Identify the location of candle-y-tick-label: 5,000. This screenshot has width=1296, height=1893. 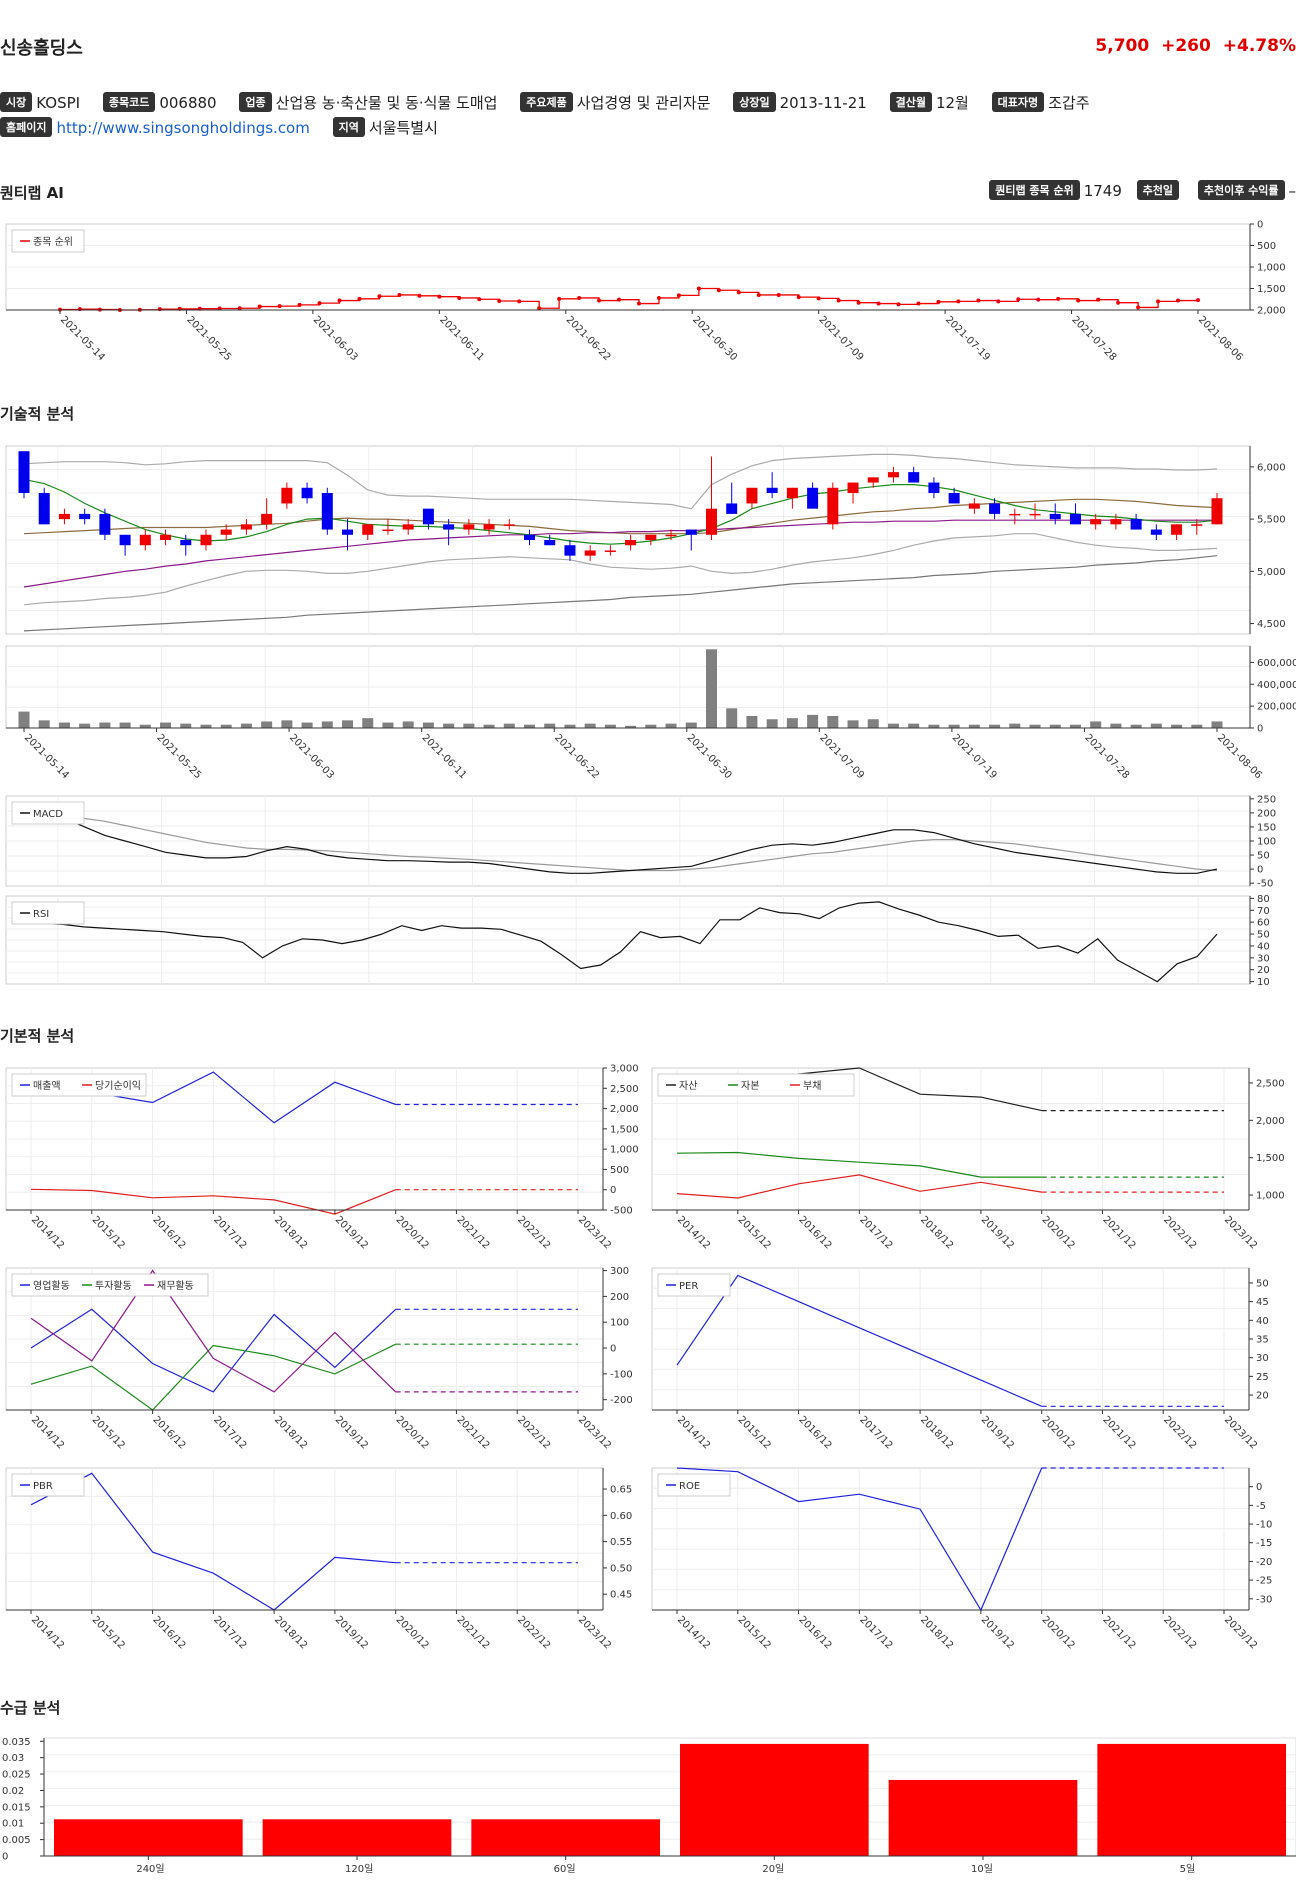
(1271, 572).